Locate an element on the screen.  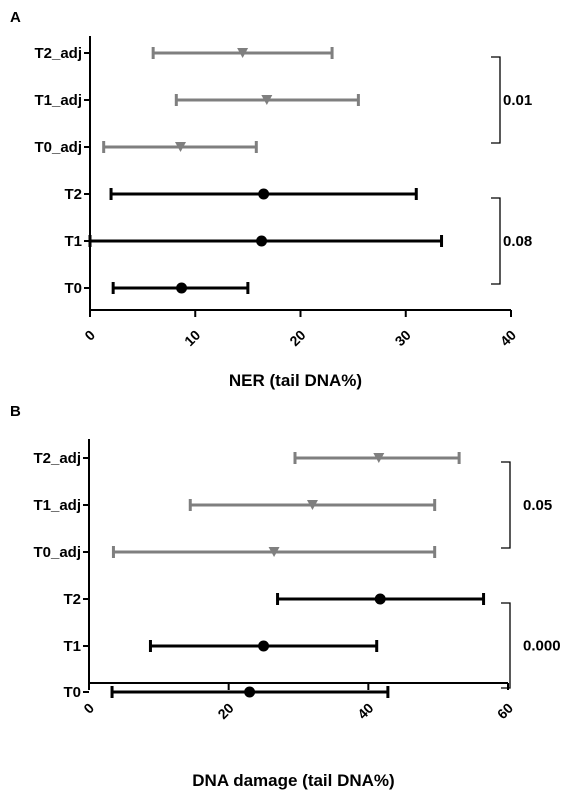
x-tick-label: 30 is located at coordinates (403, 338).